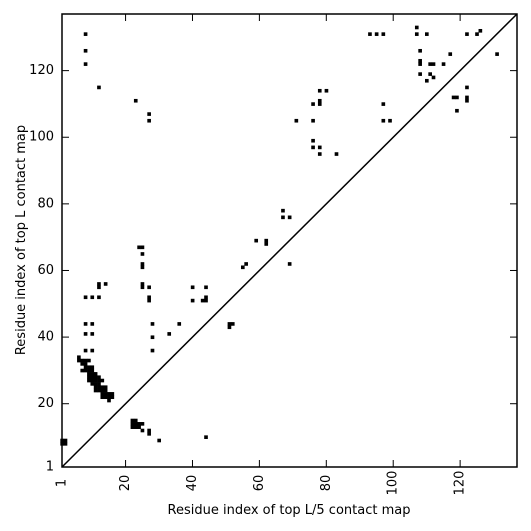 The height and width of the screenshot is (531, 531). What do you see at coordinates (259, 483) in the screenshot?
I see `x-tick-label: 60` at bounding box center [259, 483].